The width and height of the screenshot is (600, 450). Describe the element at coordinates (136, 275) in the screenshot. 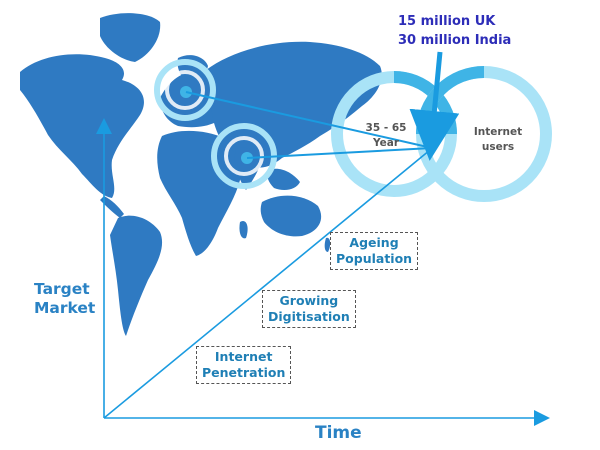

I see `south-america-shape` at that location.